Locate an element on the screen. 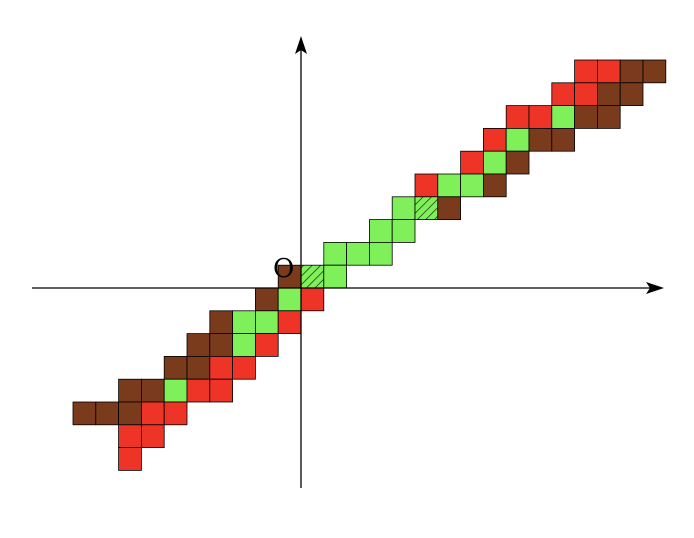  y-axis-arrowhead is located at coordinates (301, 45).